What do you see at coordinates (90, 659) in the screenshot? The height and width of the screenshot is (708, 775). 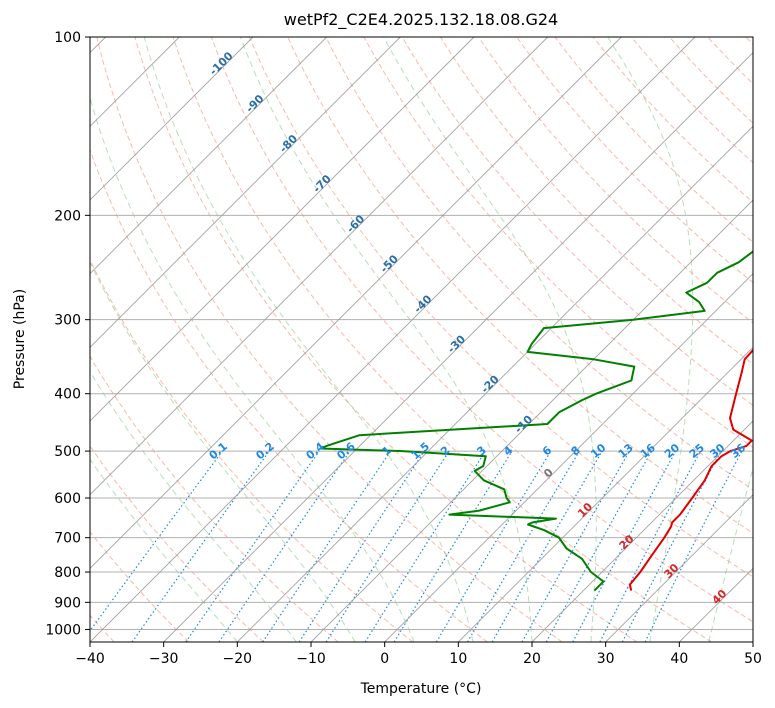 I see `x-tick-label: −40` at bounding box center [90, 659].